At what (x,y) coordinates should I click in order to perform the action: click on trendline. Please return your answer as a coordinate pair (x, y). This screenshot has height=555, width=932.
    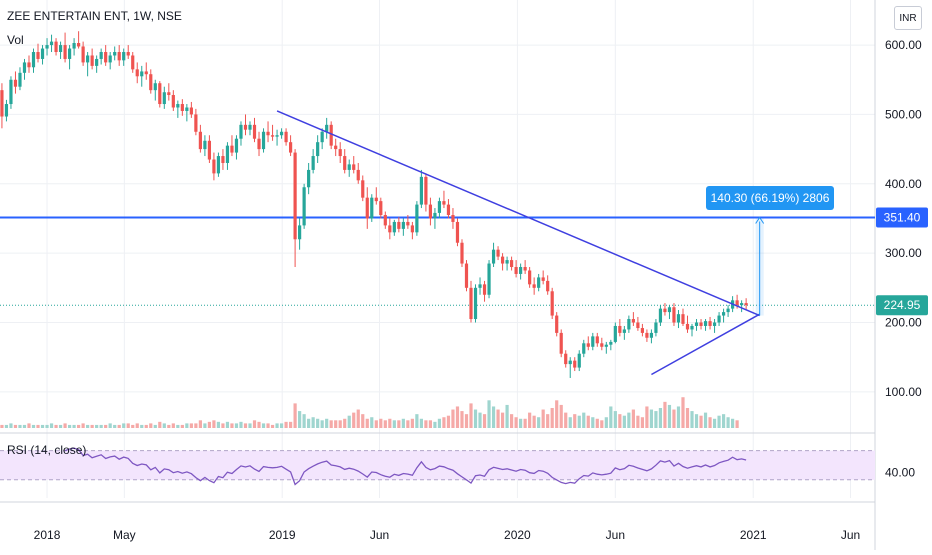
    Looking at the image, I should click on (706, 344).